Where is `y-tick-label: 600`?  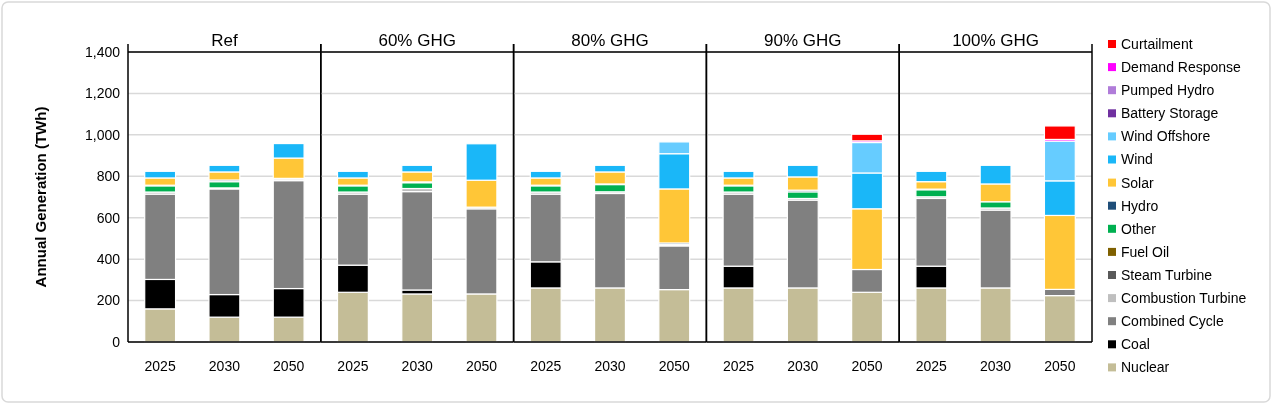
y-tick-label: 600 is located at coordinates (108, 217).